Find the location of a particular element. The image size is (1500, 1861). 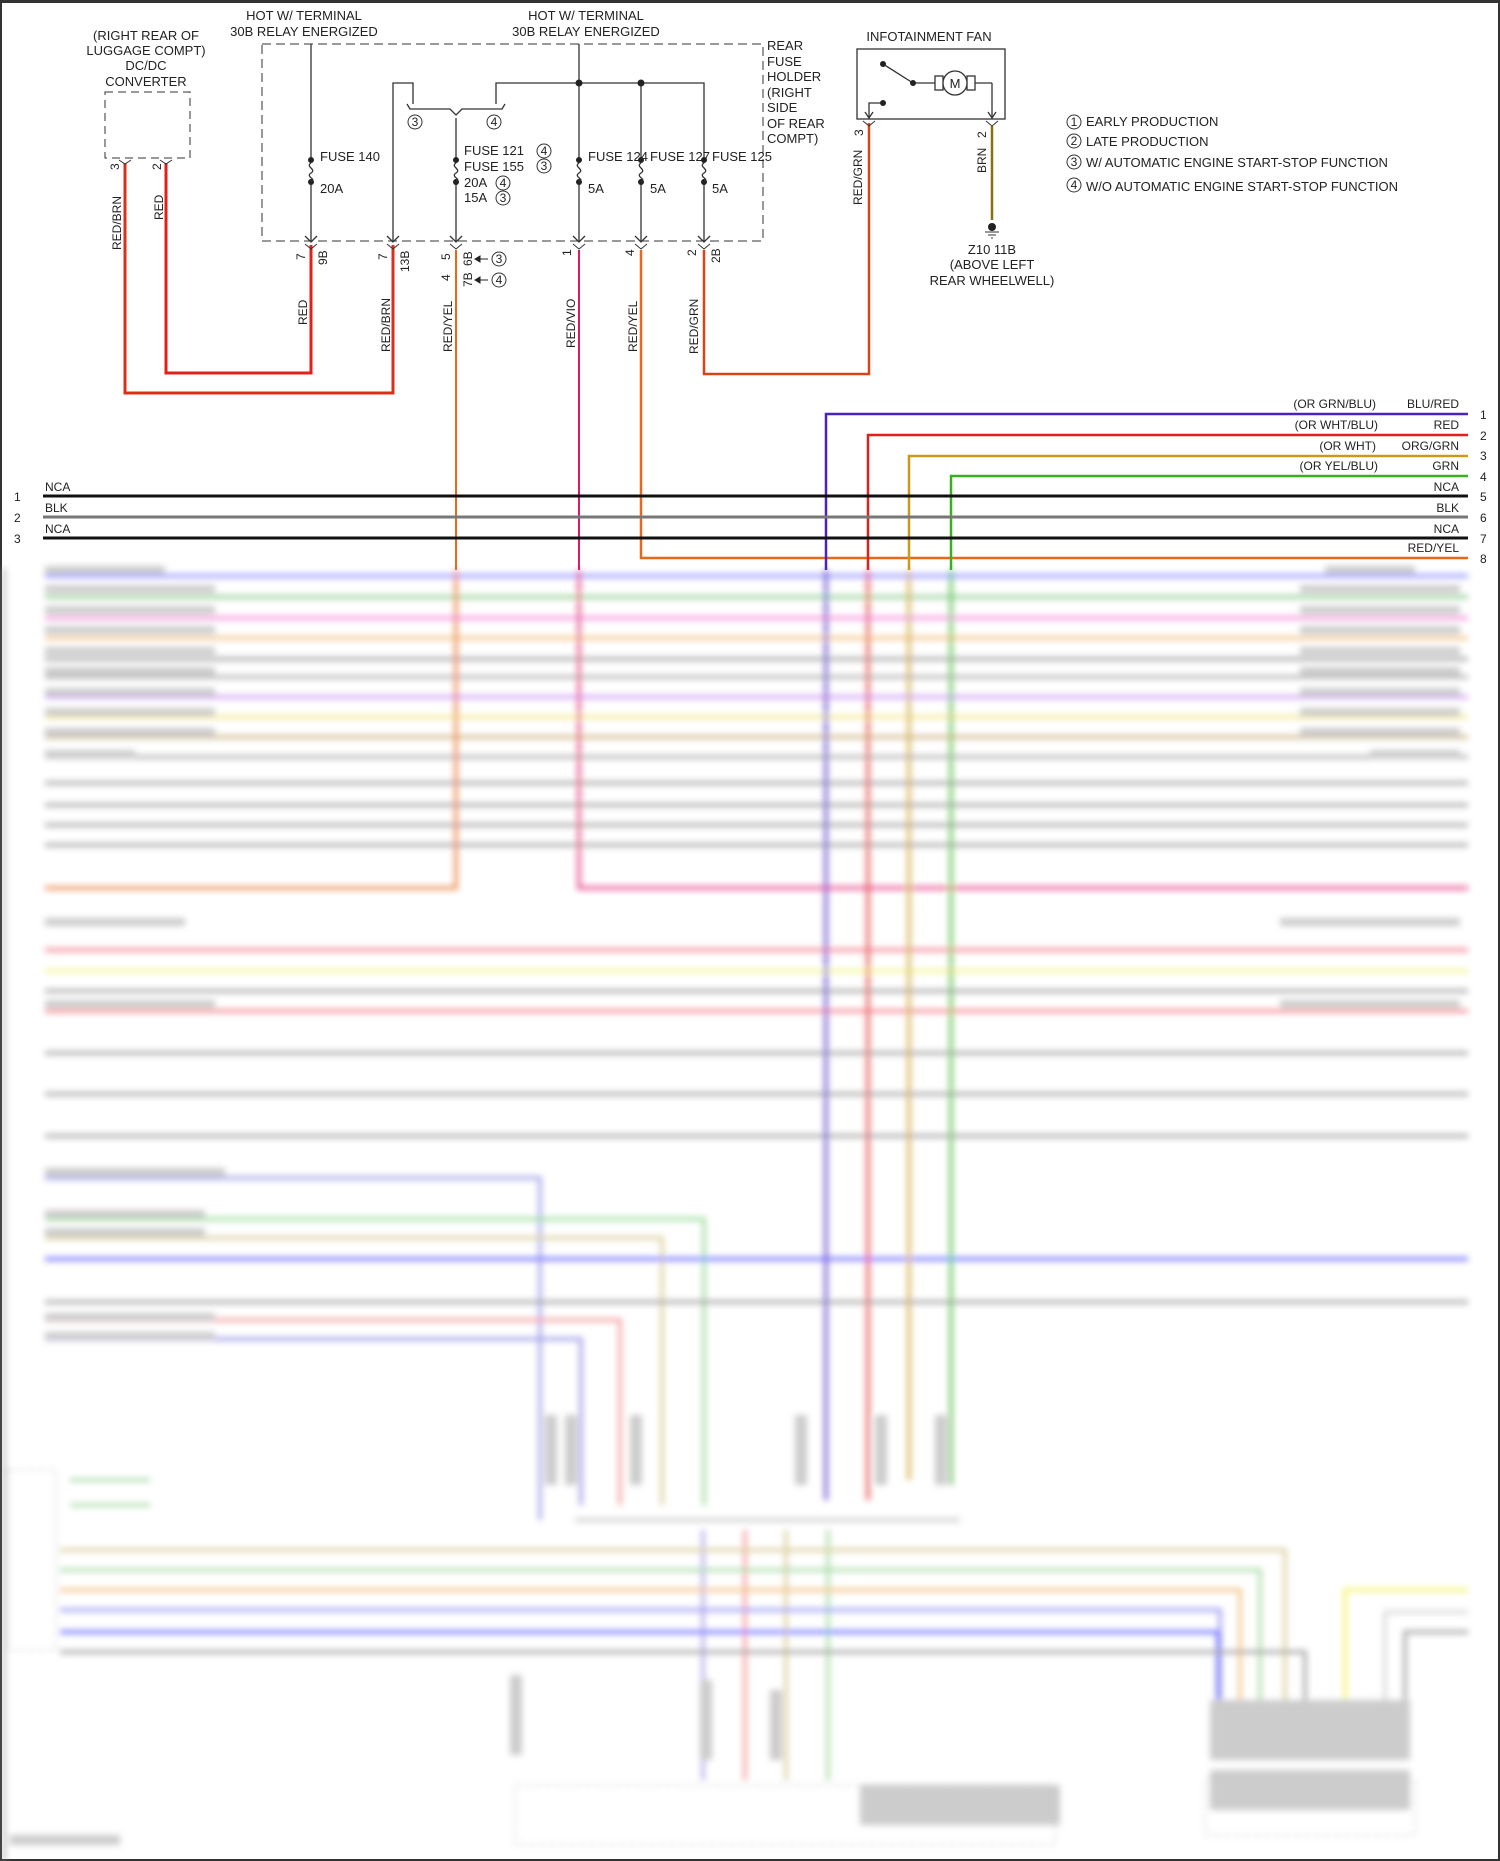

fuse-output-pins: 7 9B 7 13B 5 6B 4 7B 3 4 1 4 2 2B is located at coordinates (508, 265).